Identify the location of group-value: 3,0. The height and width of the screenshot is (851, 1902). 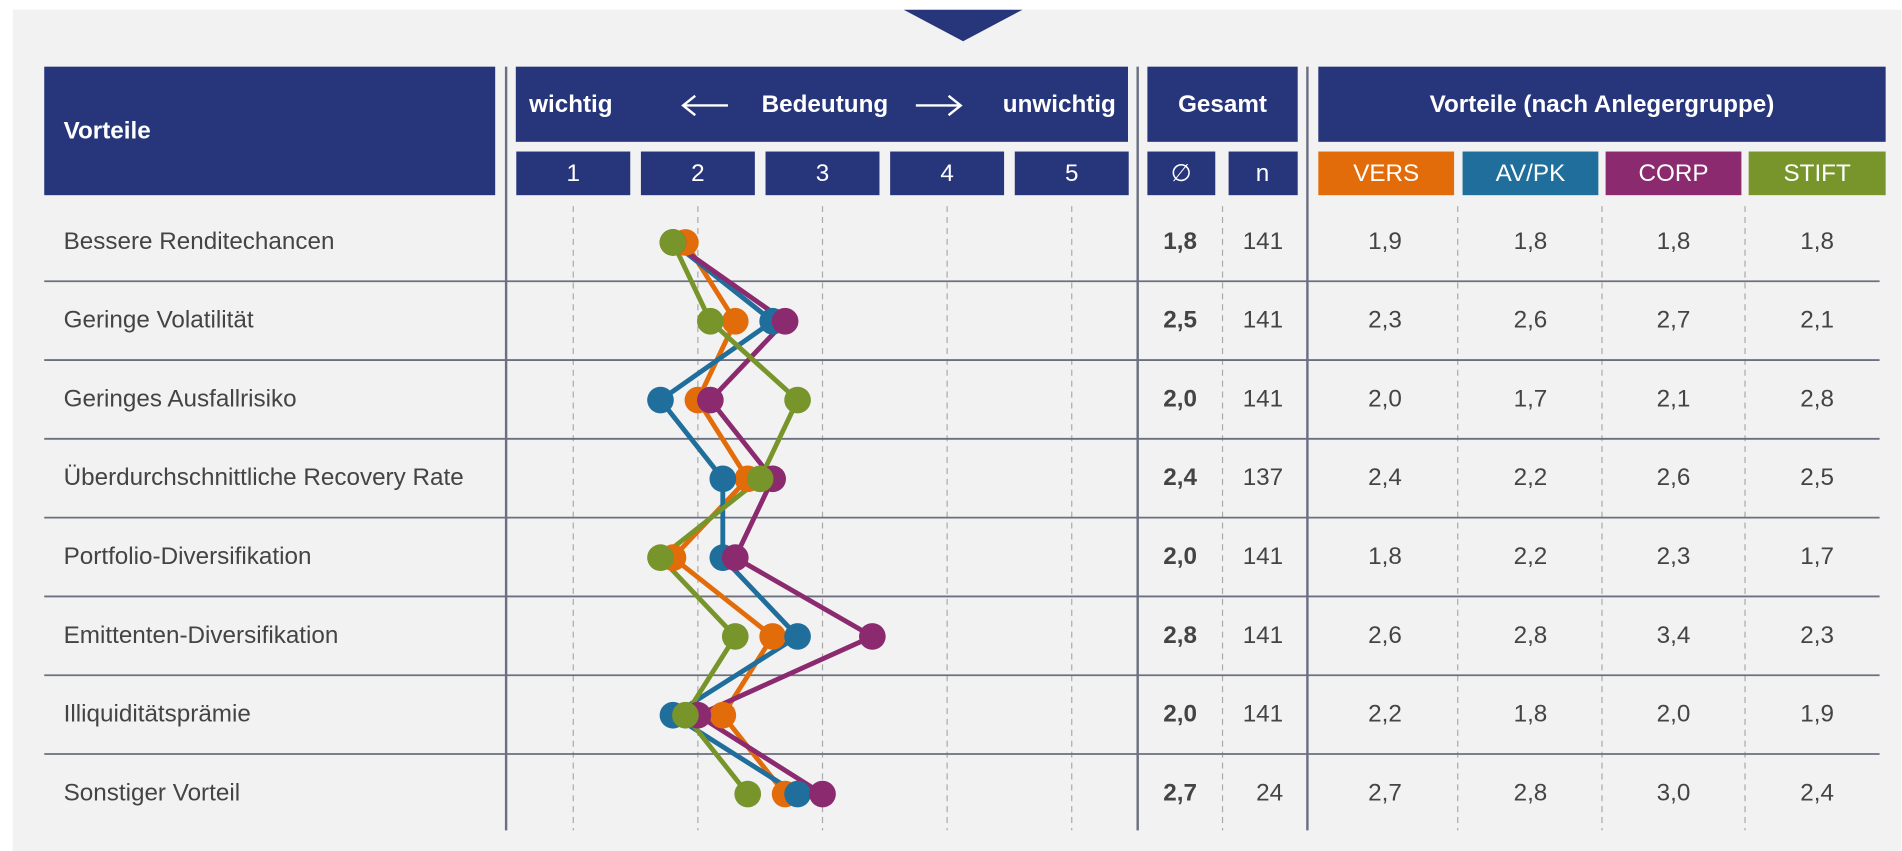
(1674, 792).